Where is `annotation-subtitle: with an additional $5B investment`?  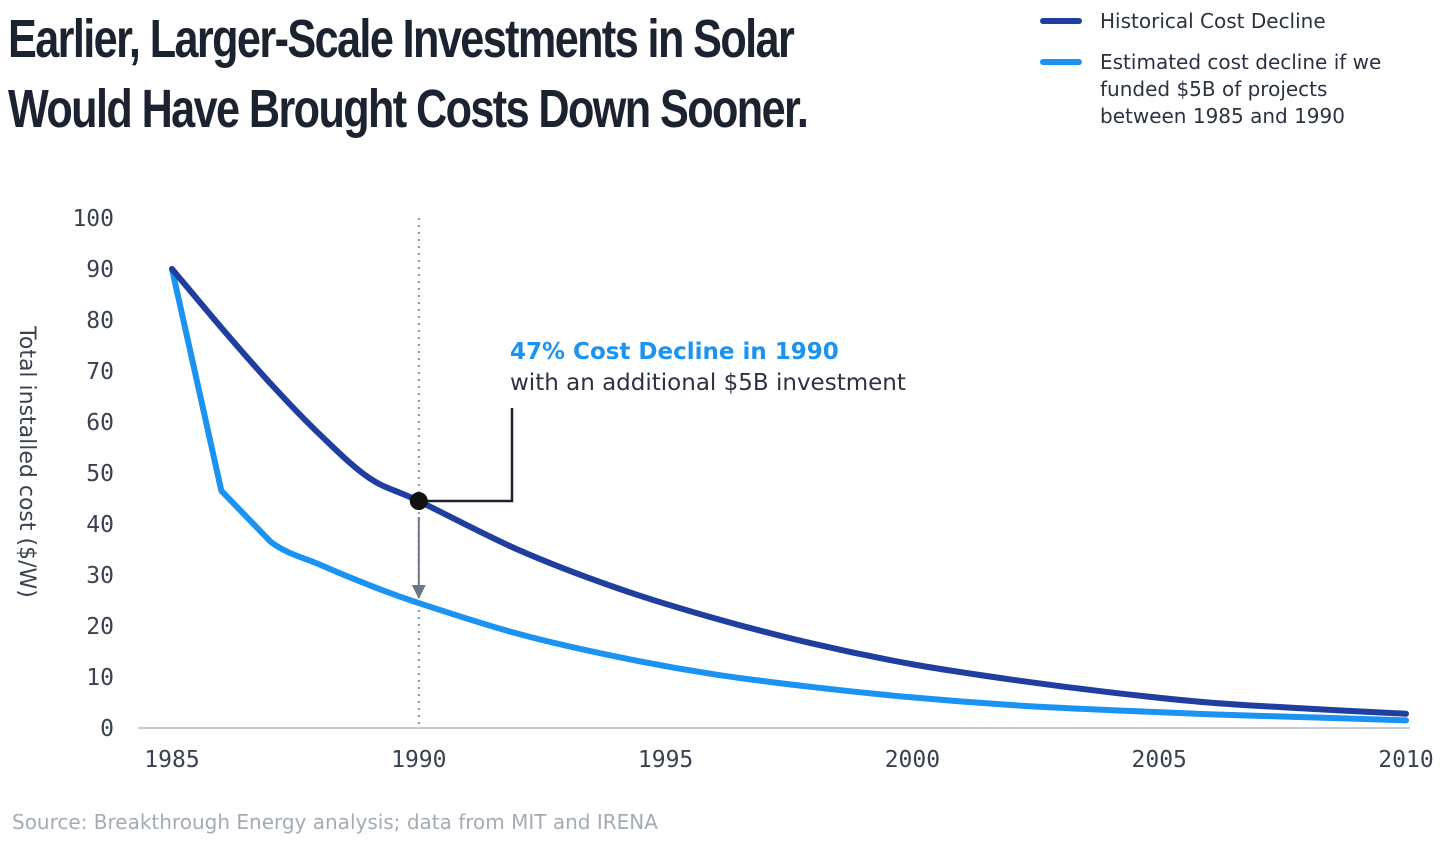
annotation-subtitle: with an additional $5B investment is located at coordinates (708, 383).